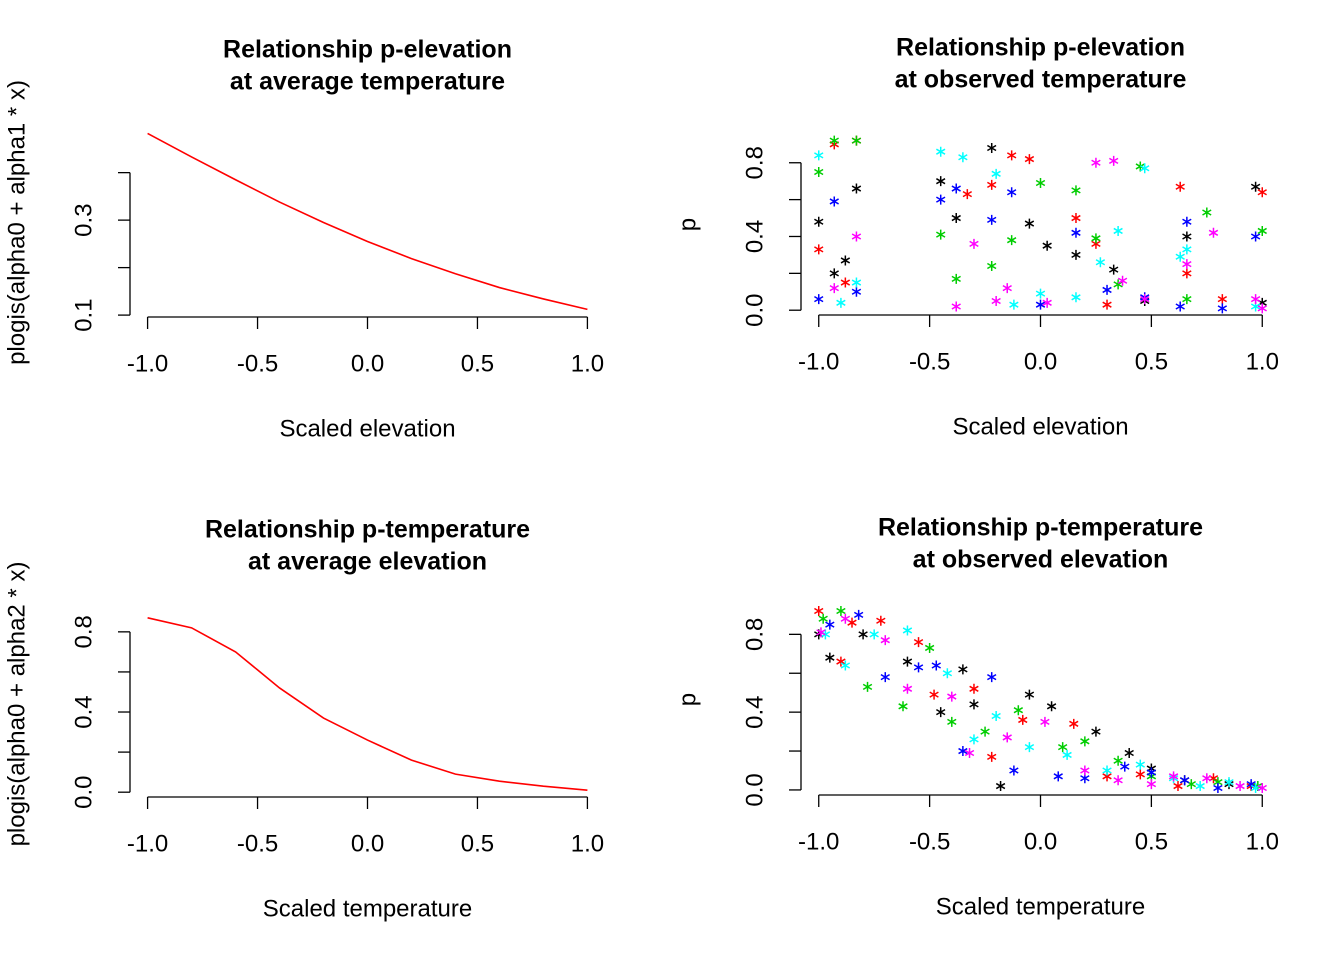 The height and width of the screenshot is (960, 1344). I want to click on chart-title: at observed elevation, so click(1041, 560).